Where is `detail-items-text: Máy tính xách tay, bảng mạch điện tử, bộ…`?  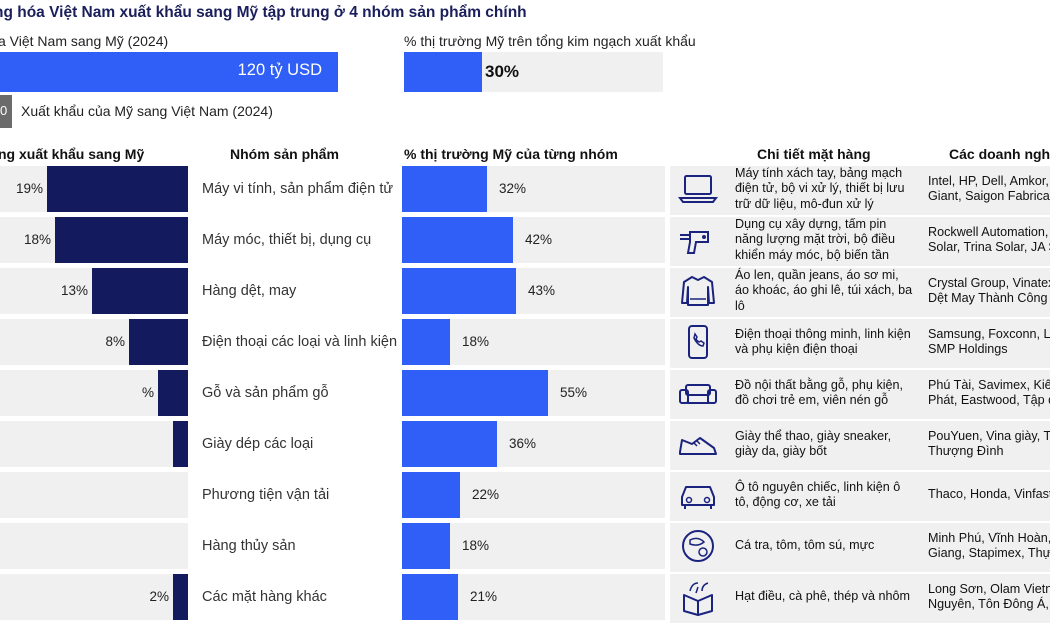 detail-items-text: Máy tính xách tay, bảng mạch điện tử, bộ… is located at coordinates (820, 188).